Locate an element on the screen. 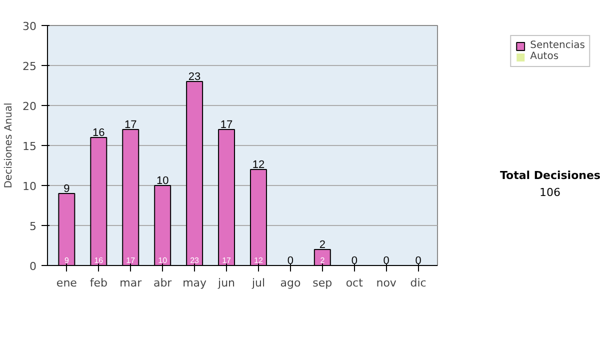 The width and height of the screenshot is (600, 340). data-label: 12 is located at coordinates (259, 261).